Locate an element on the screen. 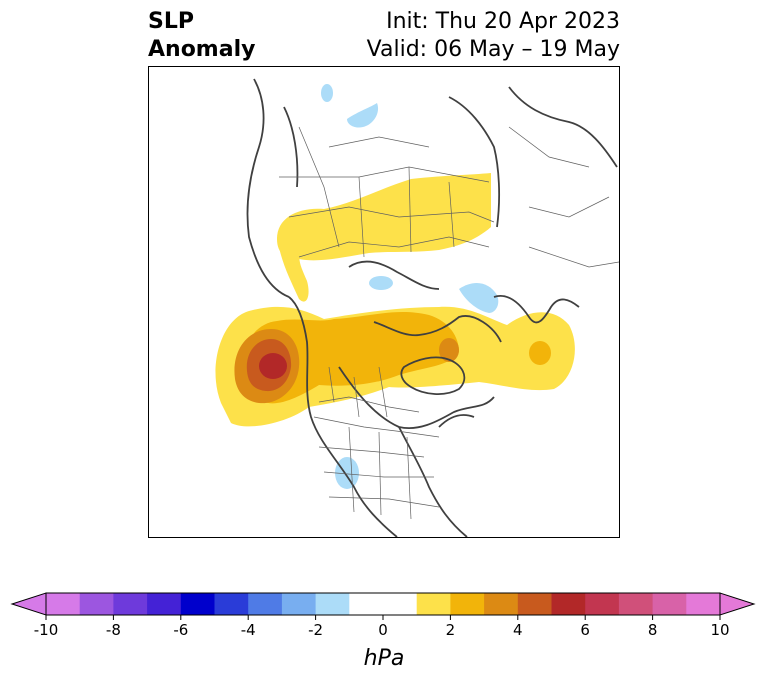 Image resolution: width=768 pixels, height=684 pixels. negative-anomaly-barents is located at coordinates (381, 283).